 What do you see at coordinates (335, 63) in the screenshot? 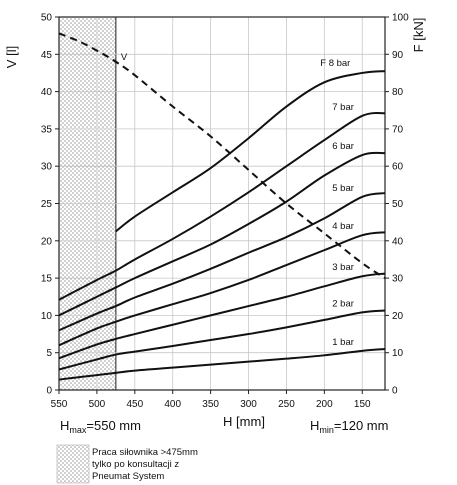
I see `series-label-f-8-bar: F 8 bar` at bounding box center [335, 63].